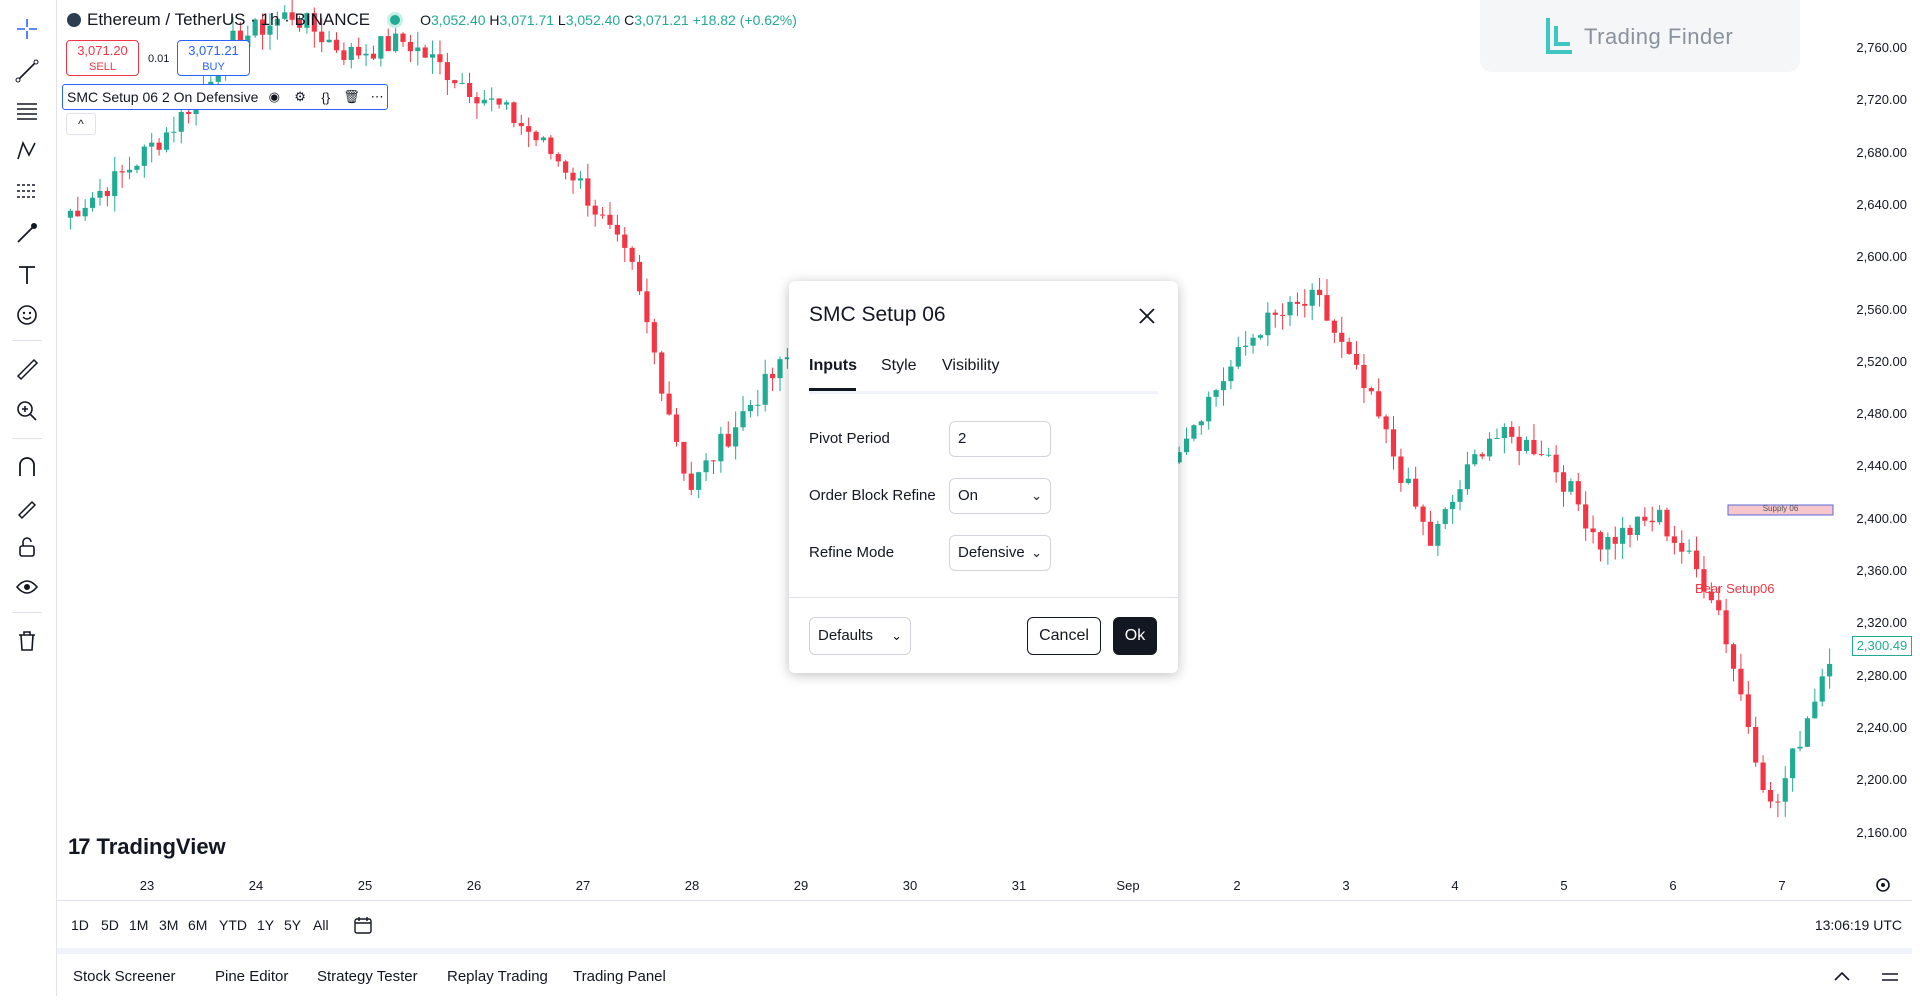  Describe the element at coordinates (833, 365) in the screenshot. I see `tab-inputs: Inputs` at that location.